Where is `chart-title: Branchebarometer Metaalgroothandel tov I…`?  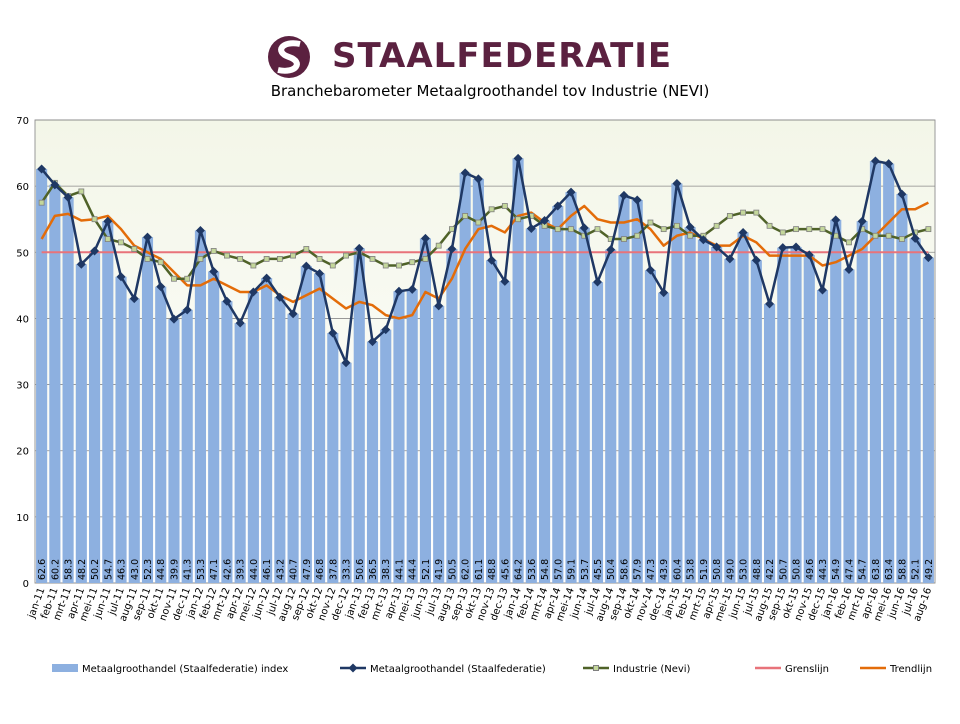 chart-title: Branchebarometer Metaalgroothandel tov I… is located at coordinates (490, 91).